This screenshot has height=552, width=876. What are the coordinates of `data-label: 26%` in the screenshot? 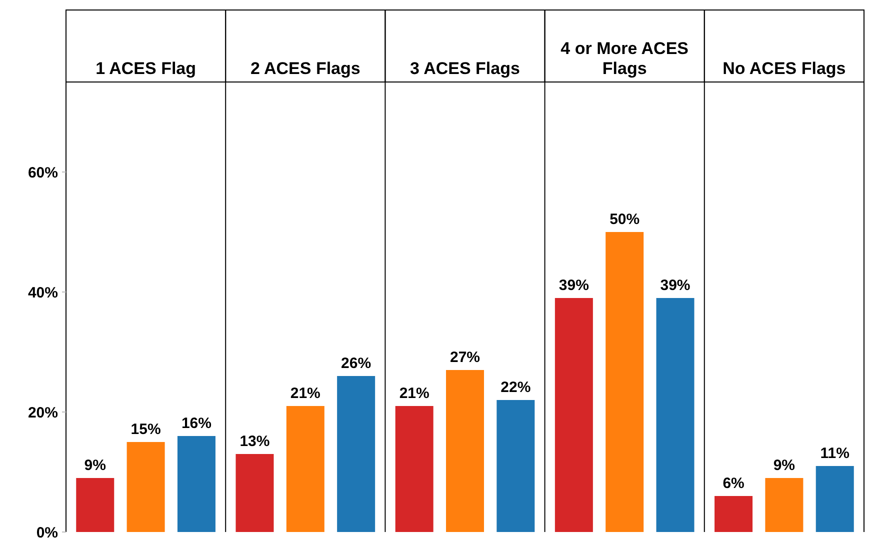 It's located at (356, 363).